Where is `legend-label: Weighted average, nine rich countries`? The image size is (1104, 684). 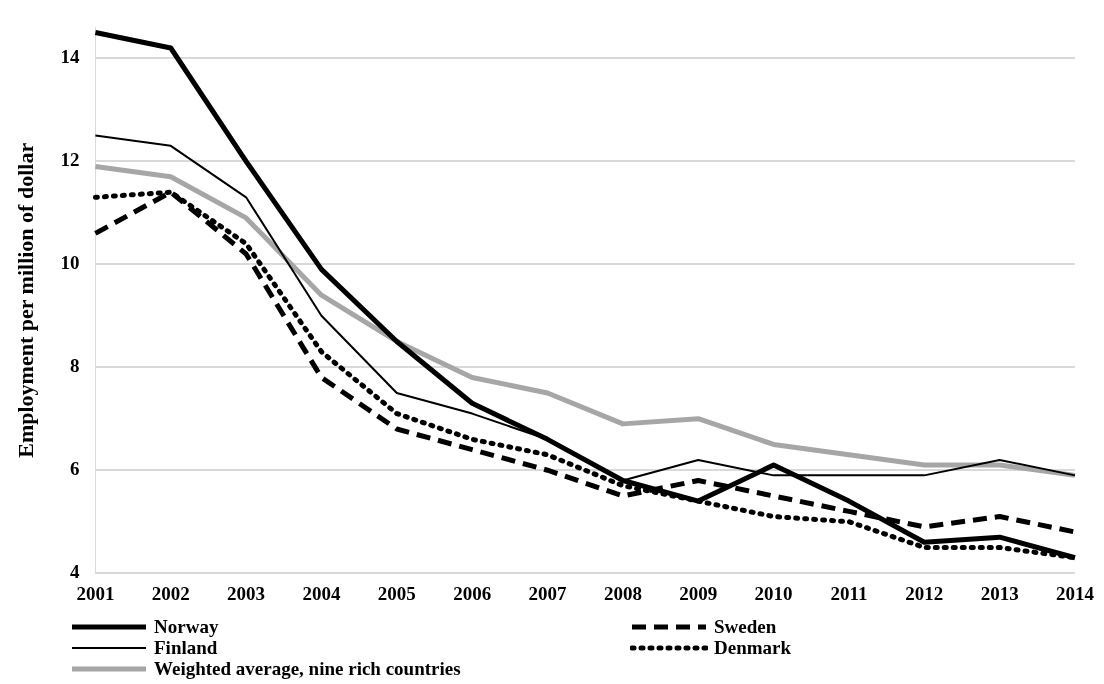
legend-label: Weighted average, nine rich countries is located at coordinates (307, 668).